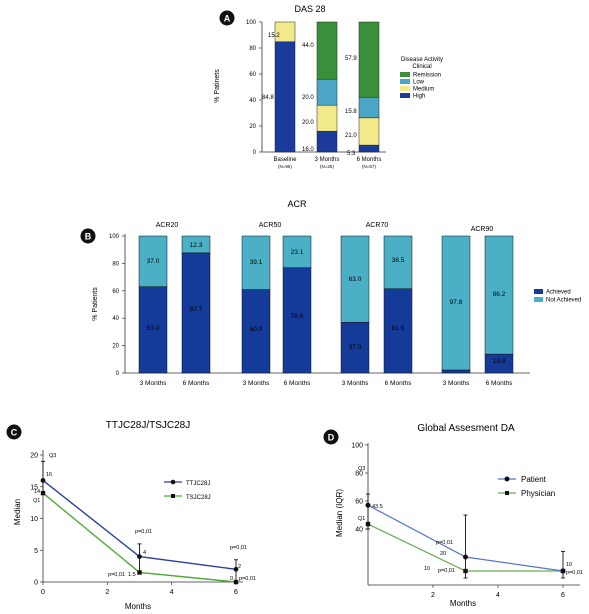 The height and width of the screenshot is (614, 589). I want to click on d-annot-q3: Q3, so click(361, 469).